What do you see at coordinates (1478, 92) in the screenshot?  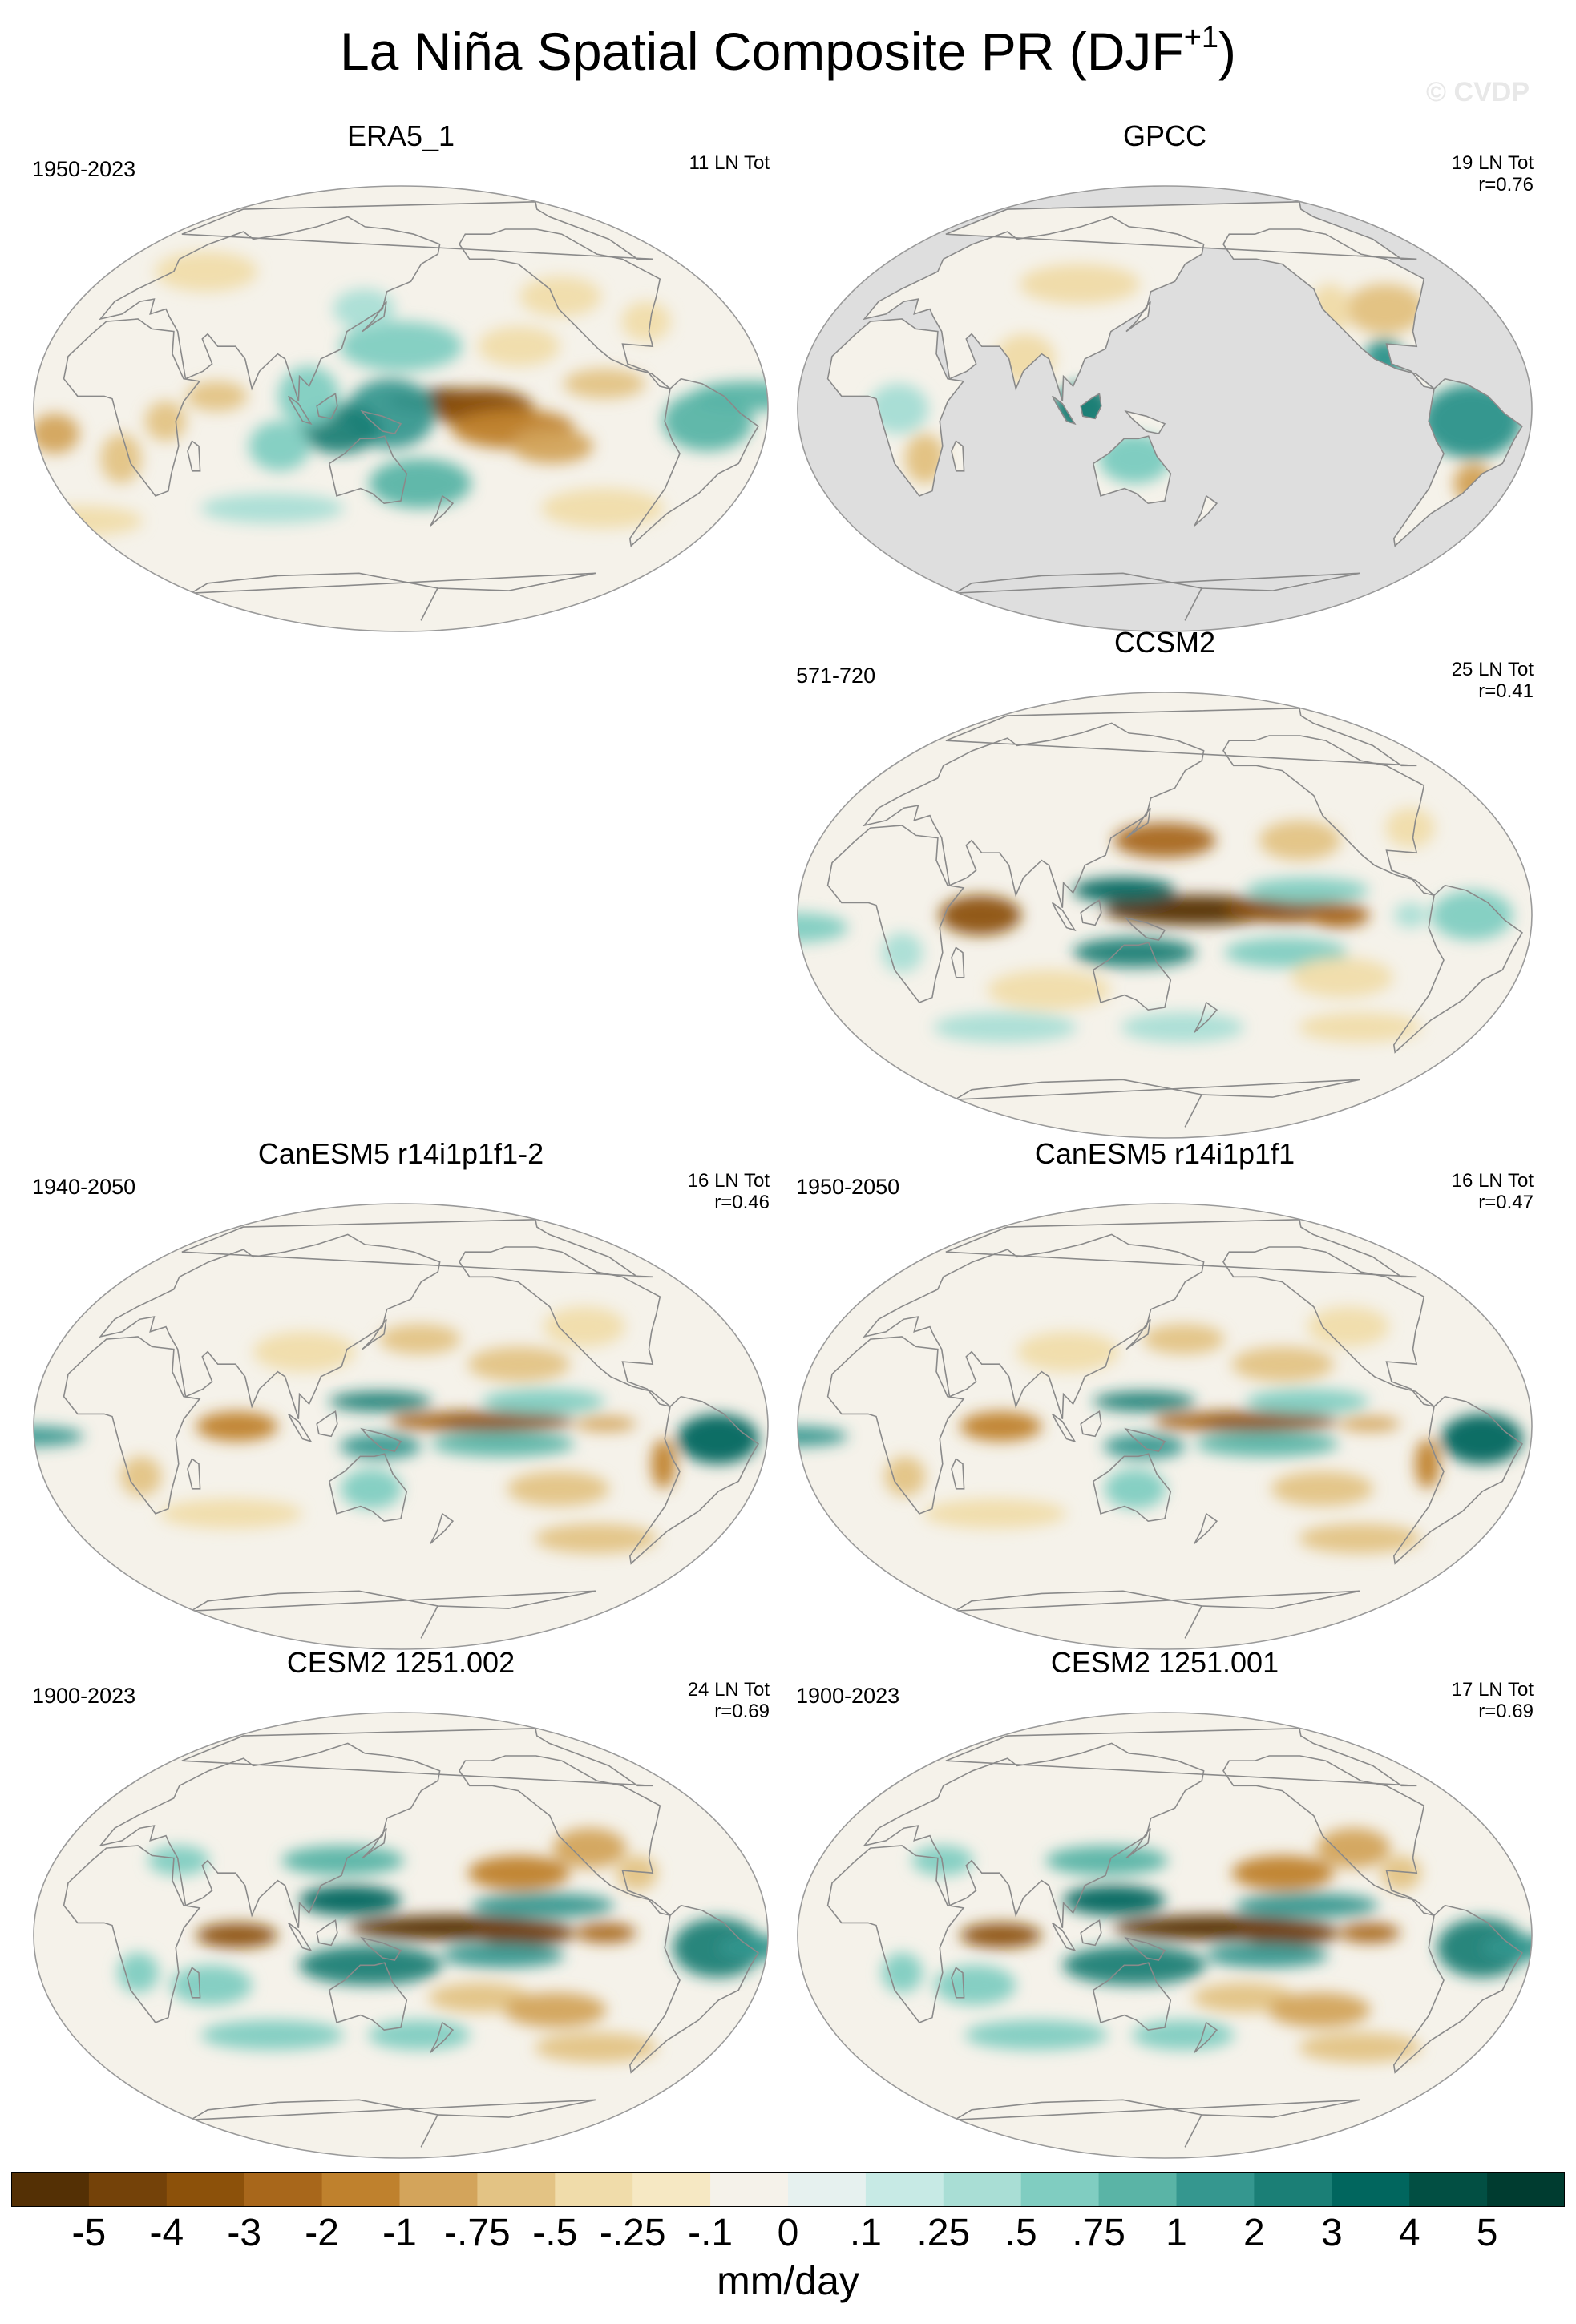 I see `cvdp-watermark: © CVDP` at bounding box center [1478, 92].